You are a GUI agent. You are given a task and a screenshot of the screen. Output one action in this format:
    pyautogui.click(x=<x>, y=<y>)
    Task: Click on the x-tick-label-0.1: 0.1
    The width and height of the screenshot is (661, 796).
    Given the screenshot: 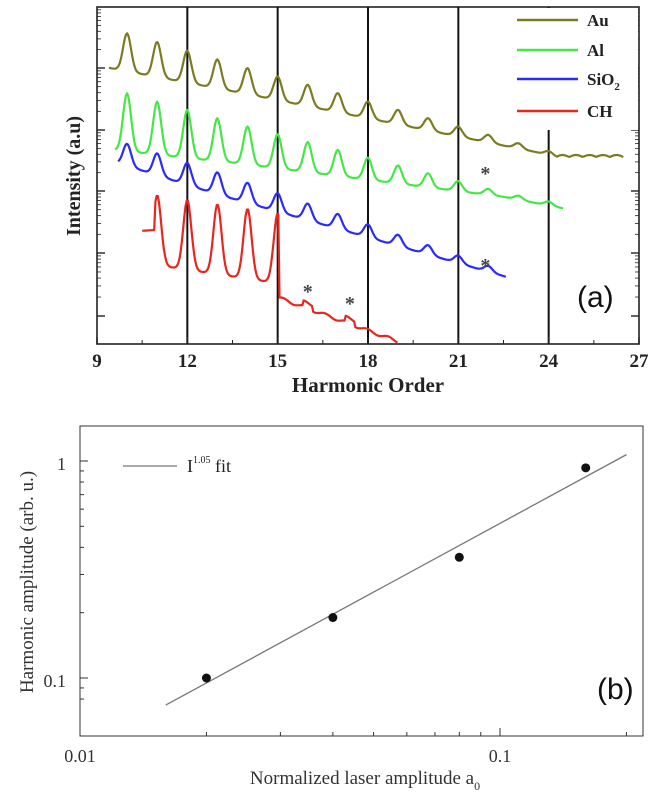 What is the action you would take?
    pyautogui.click(x=500, y=756)
    